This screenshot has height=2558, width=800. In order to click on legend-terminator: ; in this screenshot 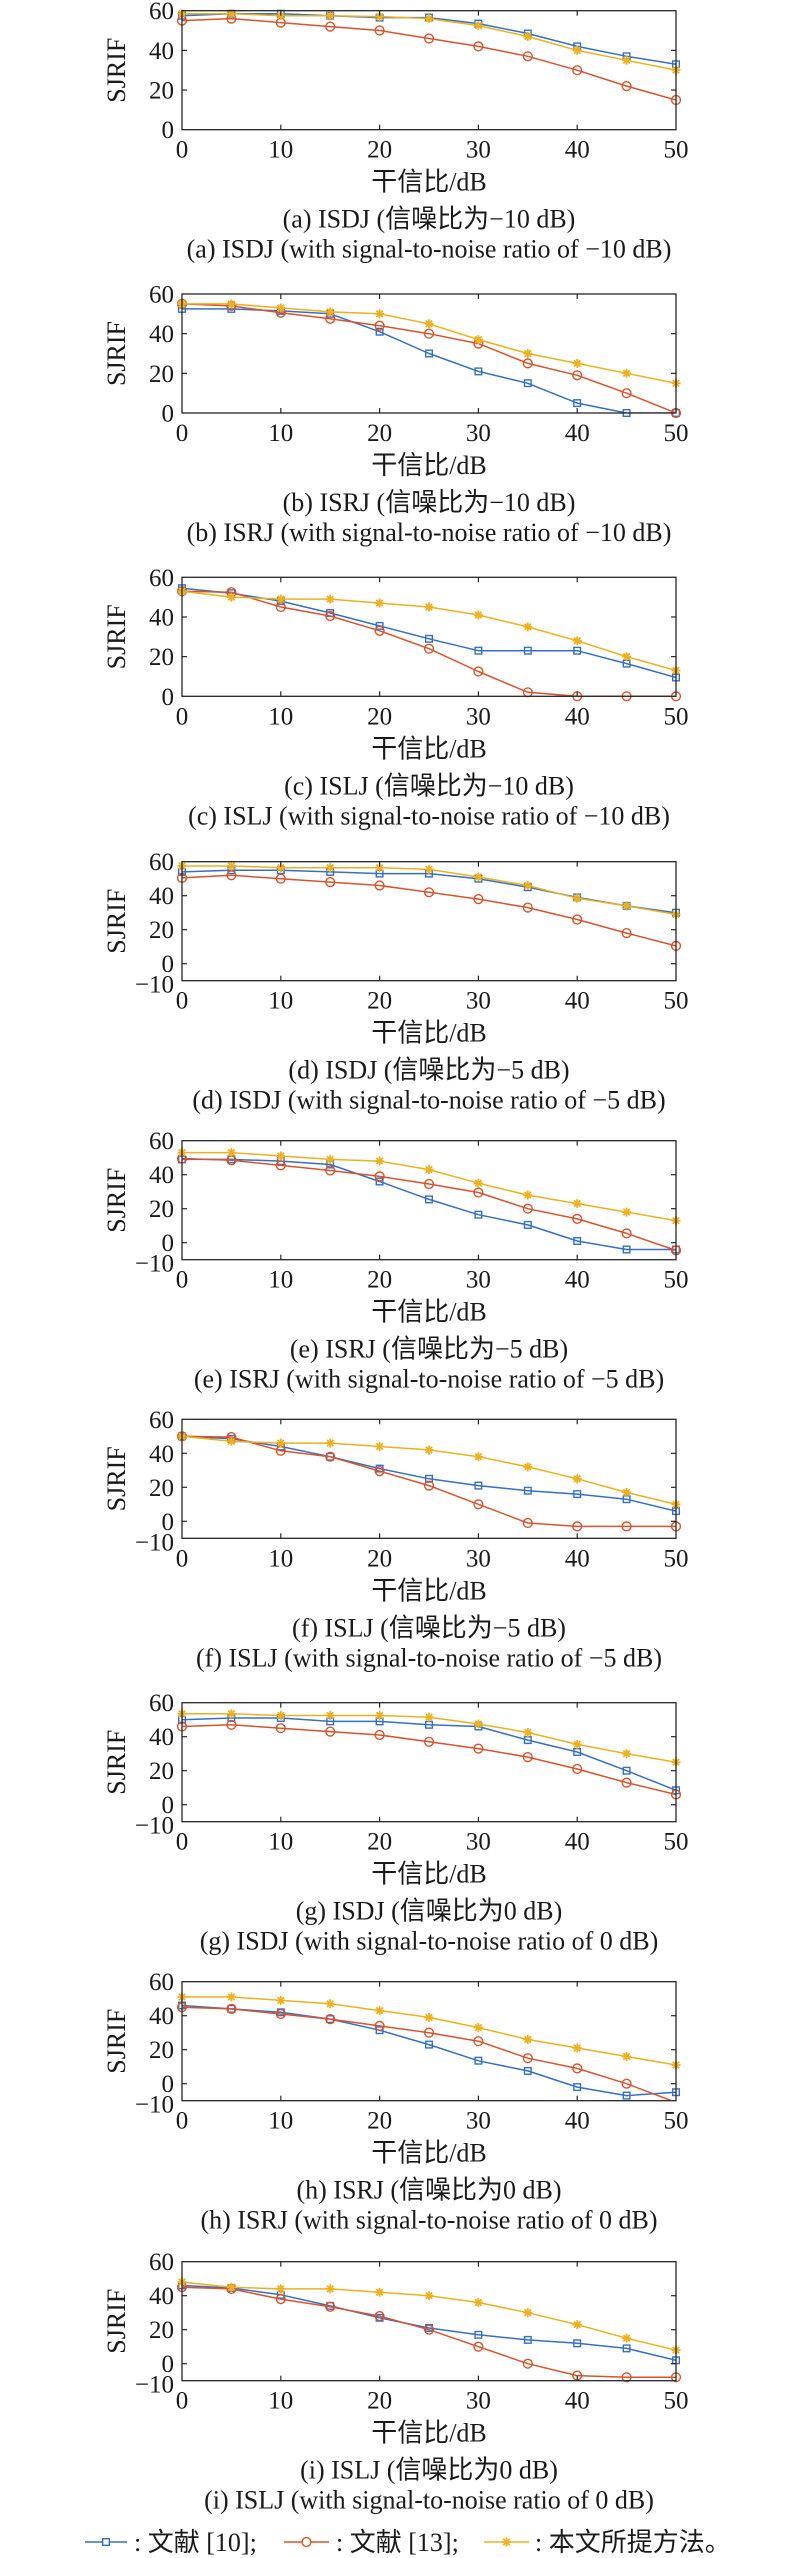, I will do `click(455, 2542)`.